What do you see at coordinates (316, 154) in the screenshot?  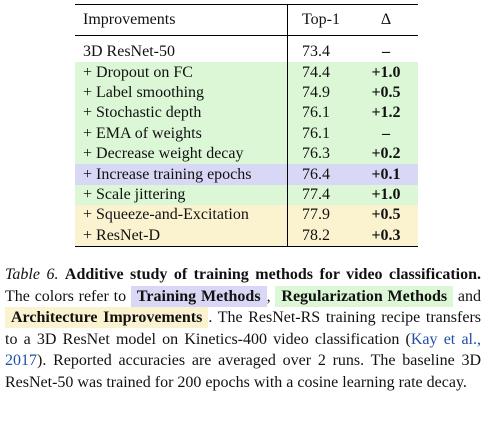 I see `top1-cell: 76.3` at bounding box center [316, 154].